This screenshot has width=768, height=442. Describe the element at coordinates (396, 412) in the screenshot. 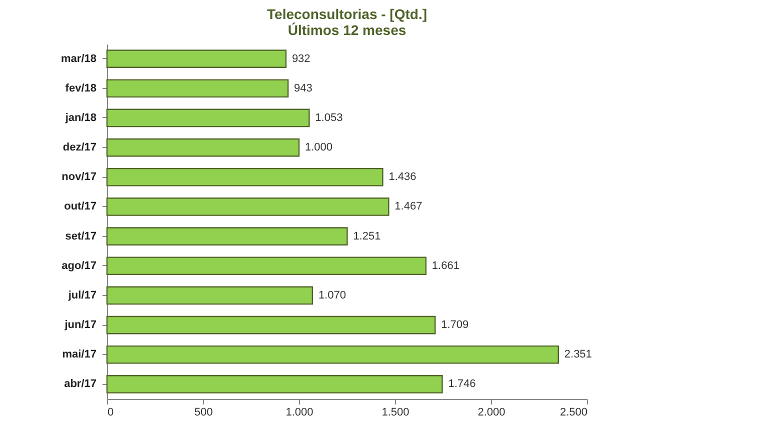

I see `x-tick-label: 1.500` at that location.